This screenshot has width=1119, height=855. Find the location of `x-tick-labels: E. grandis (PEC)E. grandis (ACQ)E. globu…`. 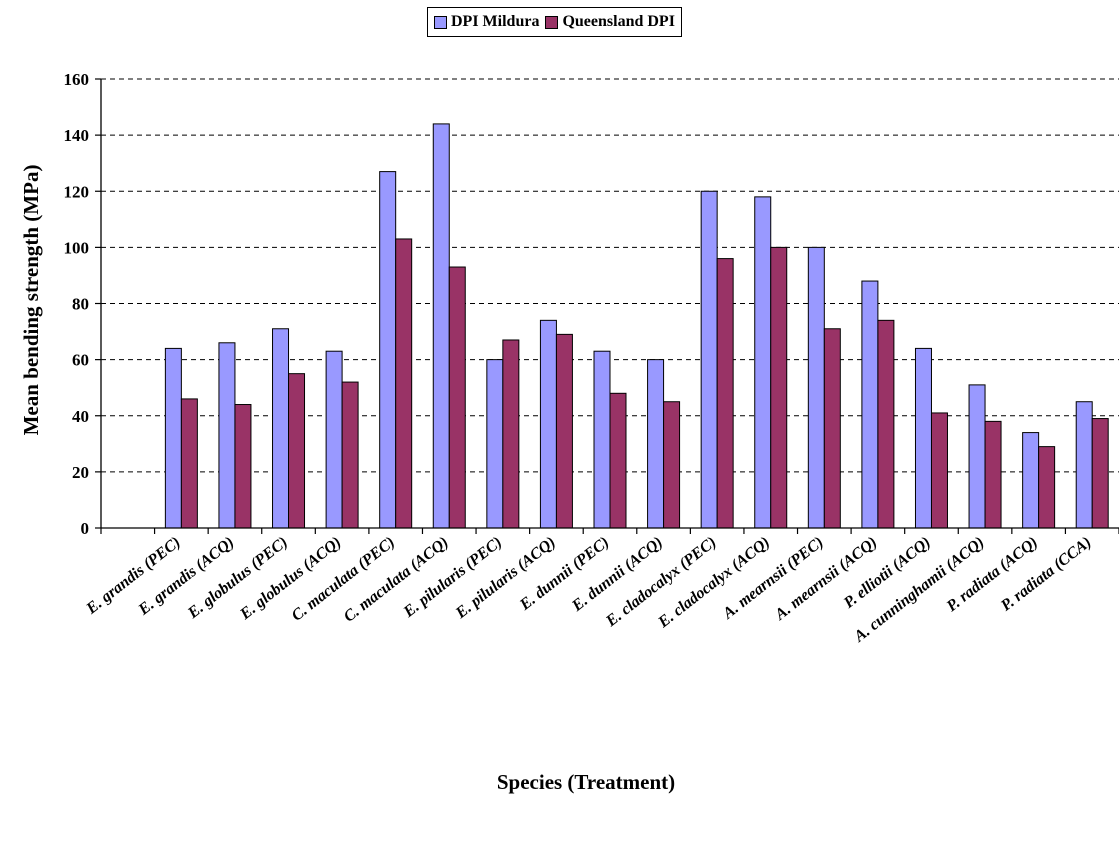

x-tick-labels: E. grandis (PEC)E. grandis (ACQ)E. globu… is located at coordinates (589, 590).